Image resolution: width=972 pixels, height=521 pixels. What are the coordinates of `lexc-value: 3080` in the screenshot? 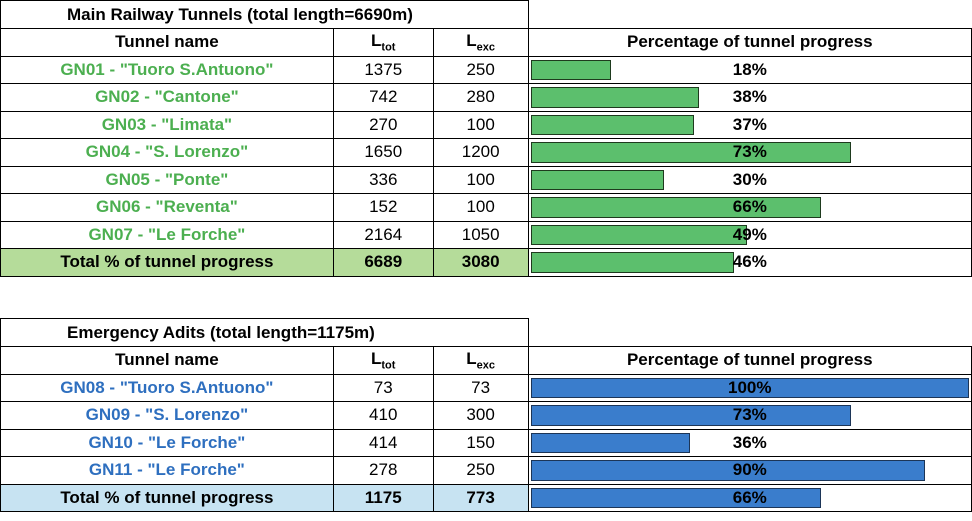 It's located at (480, 262).